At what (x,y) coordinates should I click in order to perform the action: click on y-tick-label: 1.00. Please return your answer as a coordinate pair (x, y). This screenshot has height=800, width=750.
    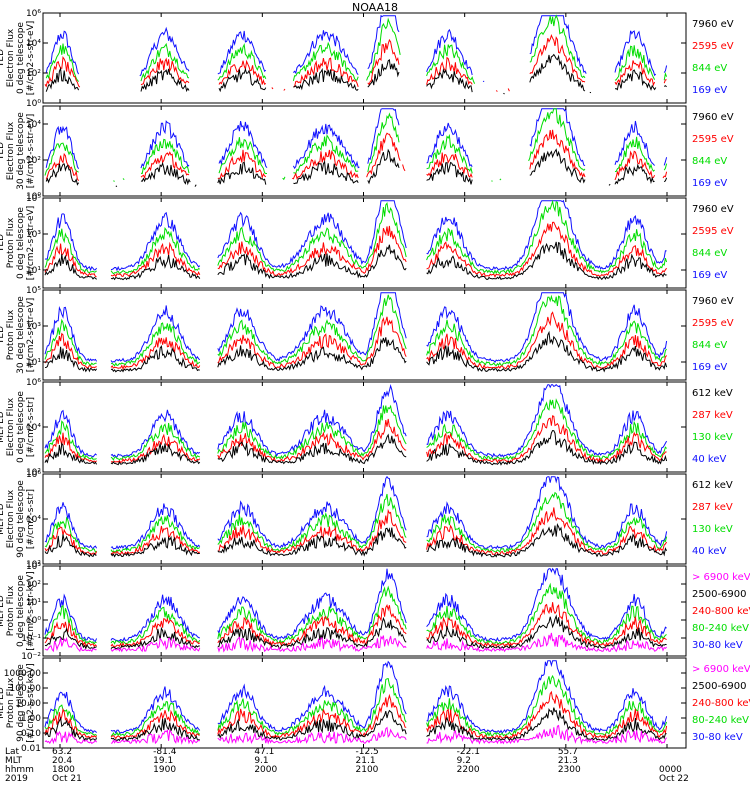
    Looking at the image, I should click on (31, 719).